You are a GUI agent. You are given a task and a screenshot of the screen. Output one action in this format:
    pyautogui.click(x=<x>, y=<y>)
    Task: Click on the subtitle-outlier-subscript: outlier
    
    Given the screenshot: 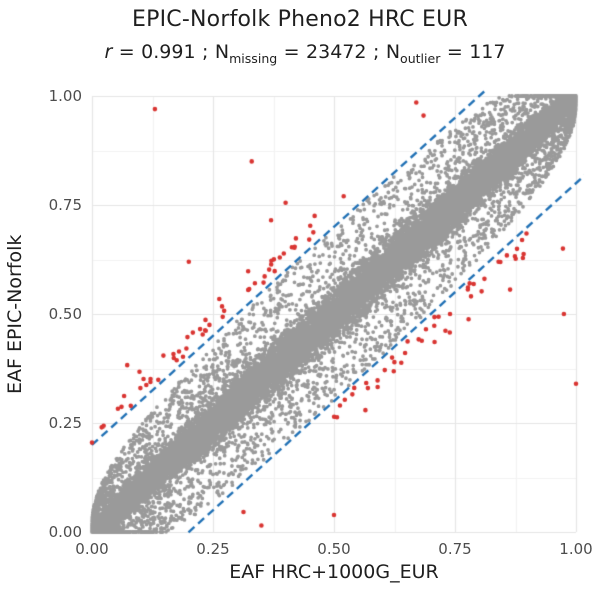 What is the action you would take?
    pyautogui.click(x=420, y=58)
    